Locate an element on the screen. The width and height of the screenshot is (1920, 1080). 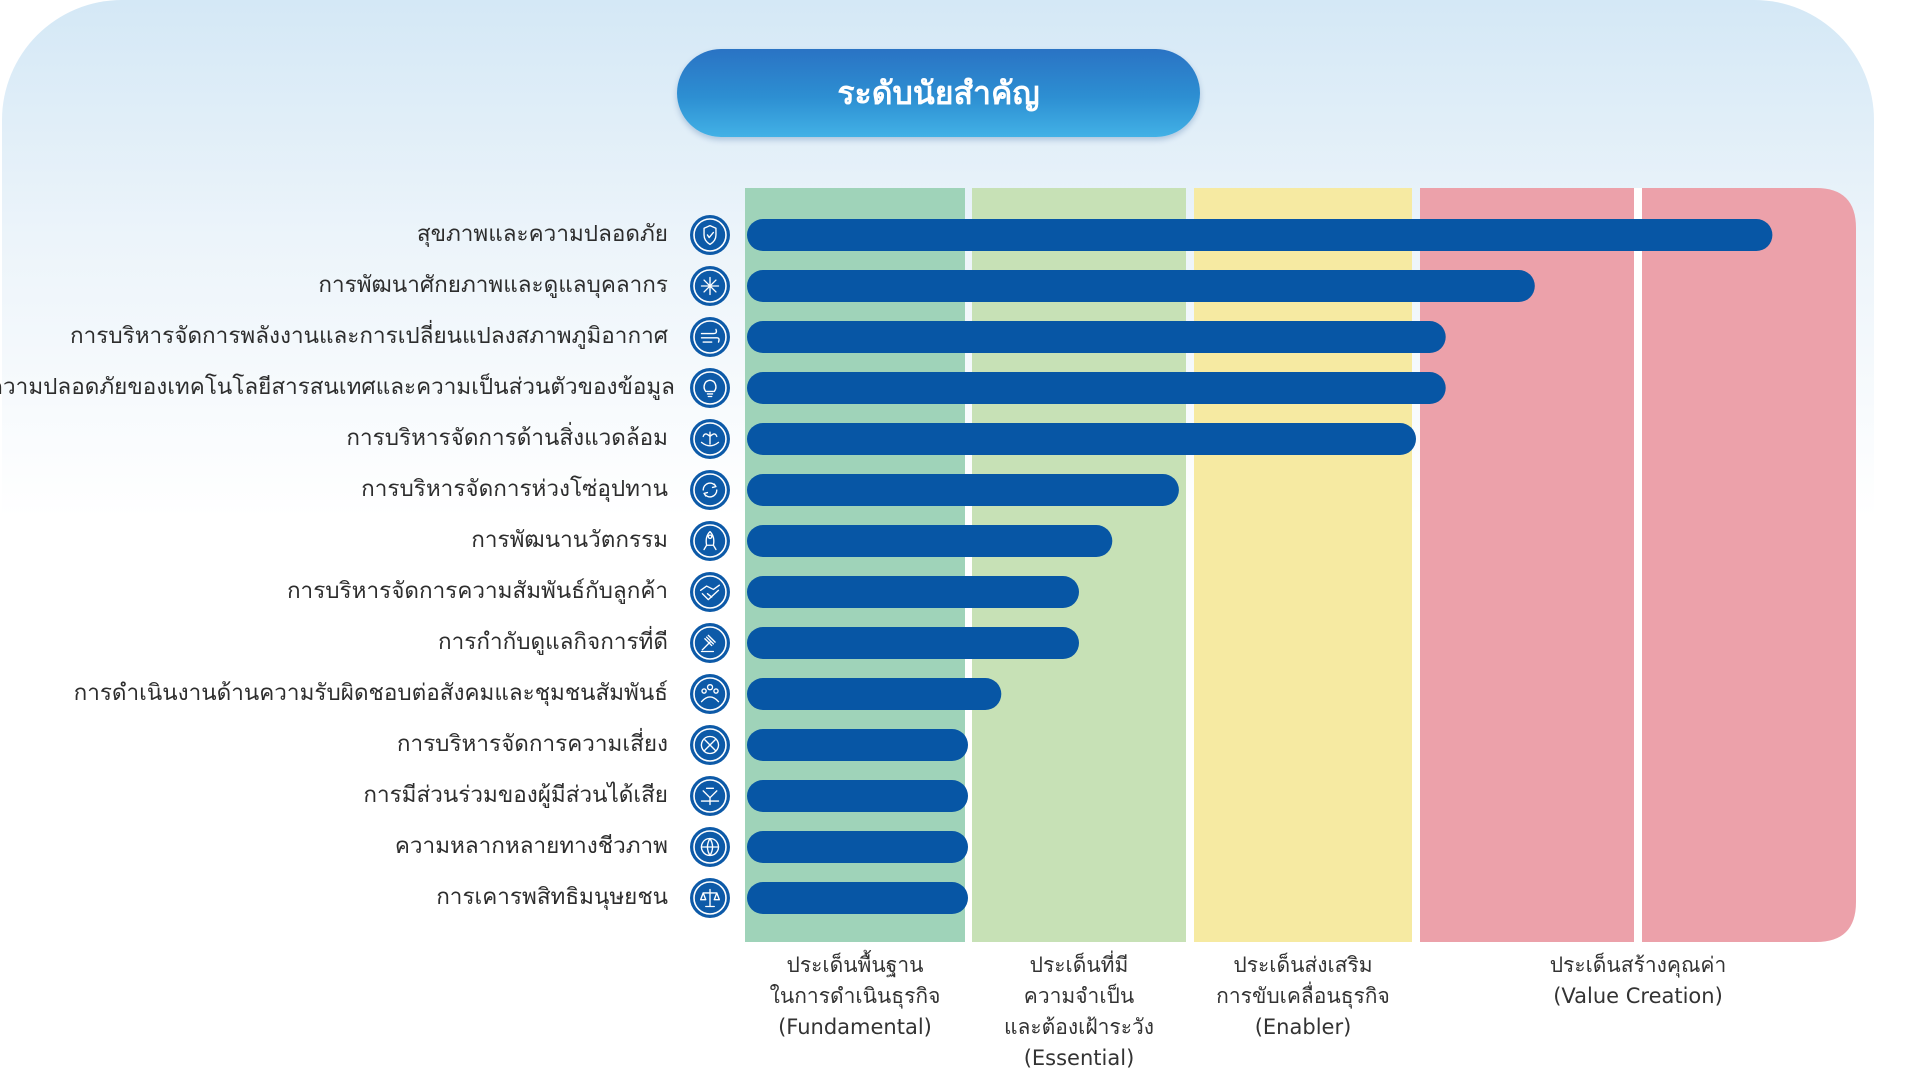
wind-icon is located at coordinates (710, 337).